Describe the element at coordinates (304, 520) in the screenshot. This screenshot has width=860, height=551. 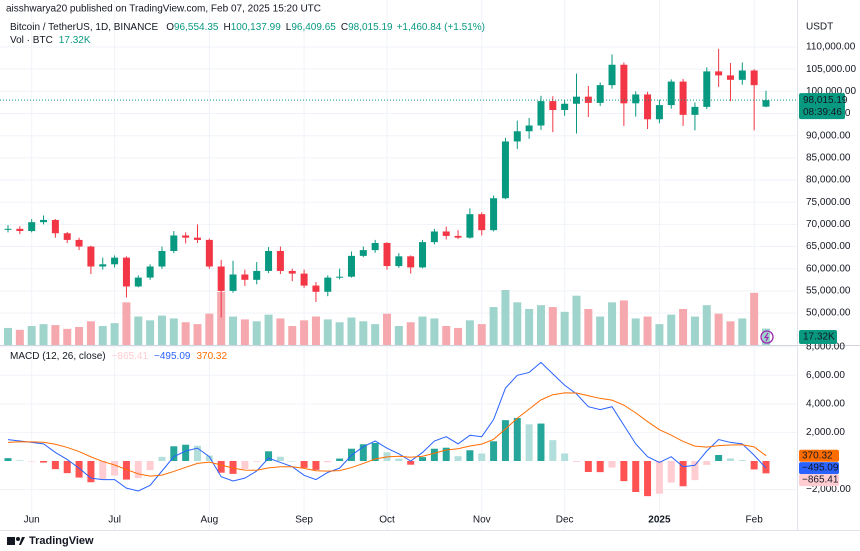
I see `x-tick-label: Sep` at that location.